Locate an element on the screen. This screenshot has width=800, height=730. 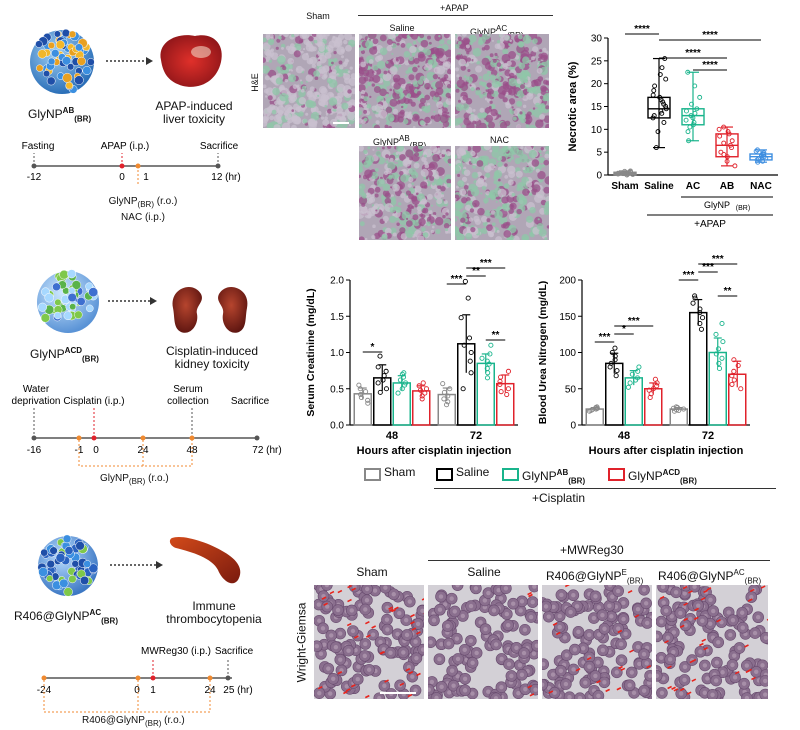
x-tick-label: 72 is located at coordinates (708, 436).